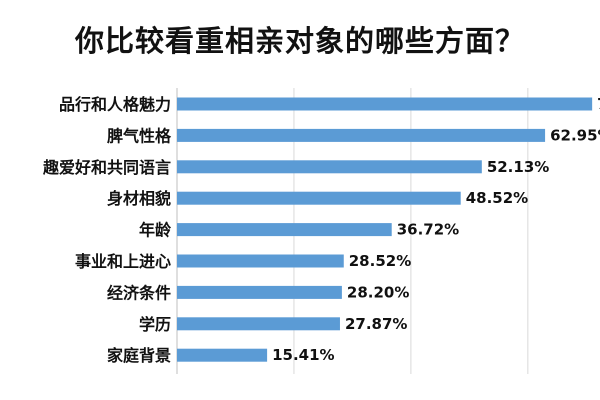  What do you see at coordinates (155, 230) in the screenshot?
I see `category-label-4: 年龄` at bounding box center [155, 230].